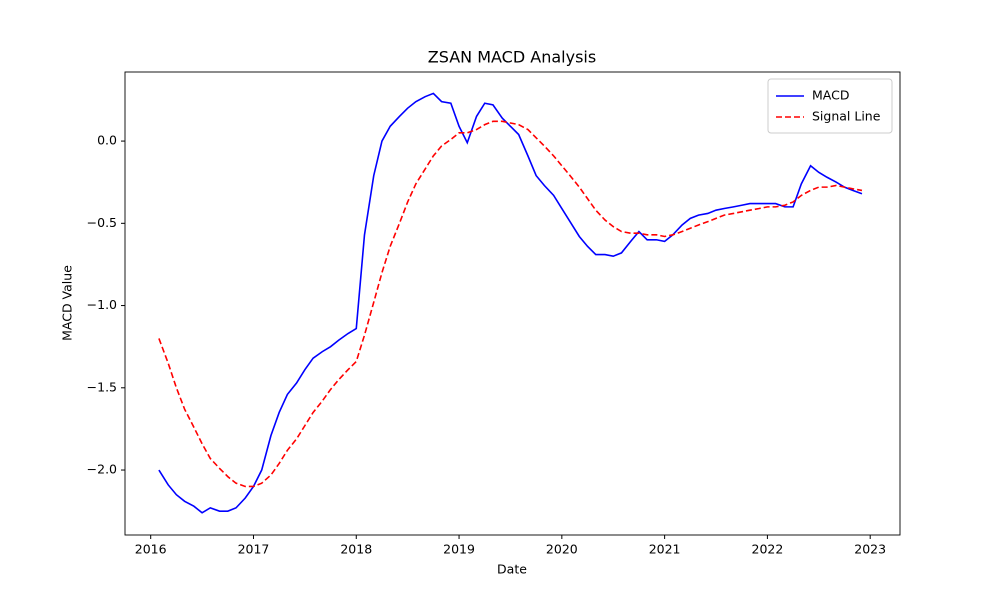 This screenshot has height=600, width=1000. I want to click on x-tick-label: 2017, so click(254, 549).